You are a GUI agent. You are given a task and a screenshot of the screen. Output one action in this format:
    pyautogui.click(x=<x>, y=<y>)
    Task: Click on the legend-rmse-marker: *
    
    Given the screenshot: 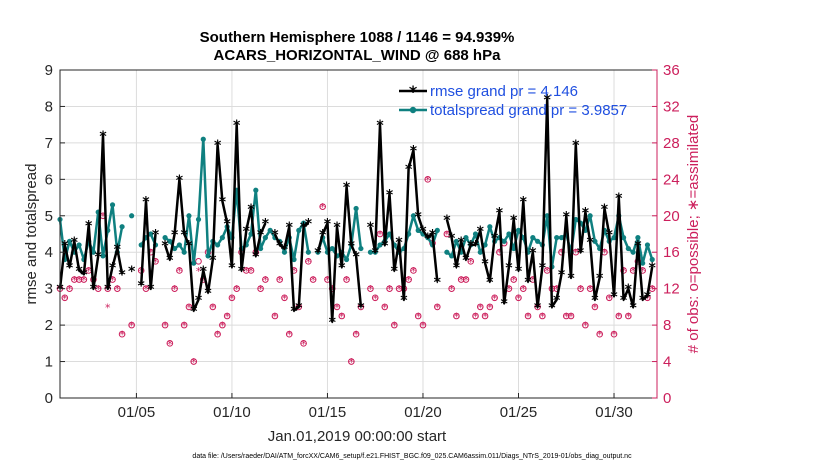 What is the action you would take?
    pyautogui.click(x=413, y=91)
    